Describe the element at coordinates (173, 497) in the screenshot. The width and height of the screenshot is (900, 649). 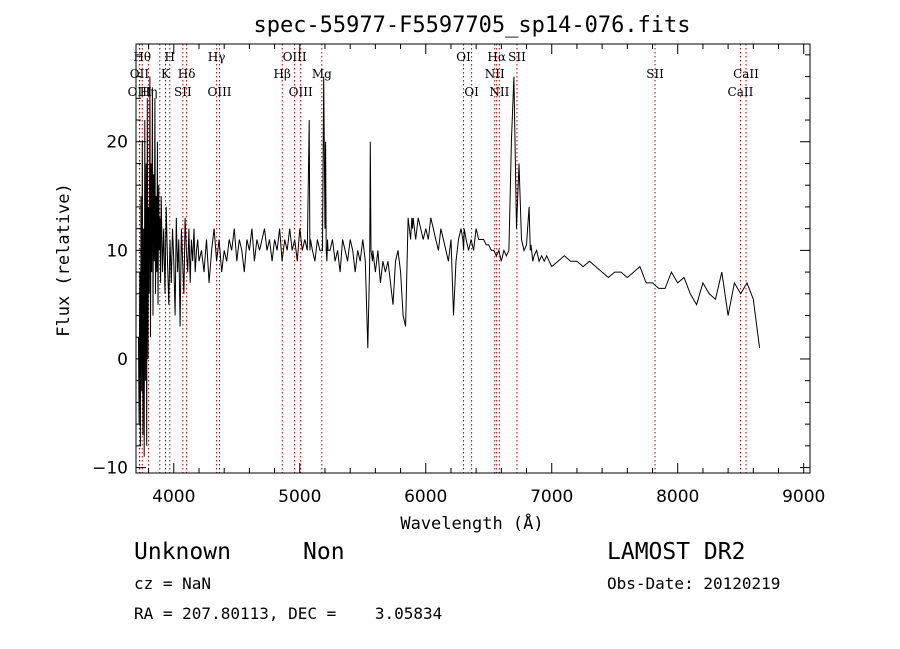
I see `x-tick-label: 4000` at that location.